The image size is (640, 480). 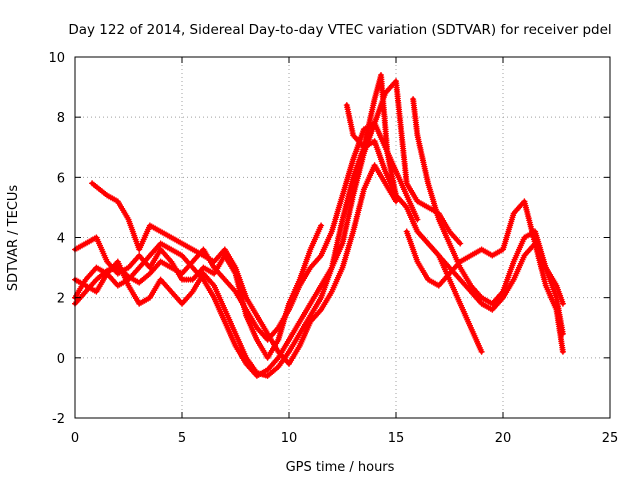 I want to click on y-tick-label: 4, so click(x=61, y=239).